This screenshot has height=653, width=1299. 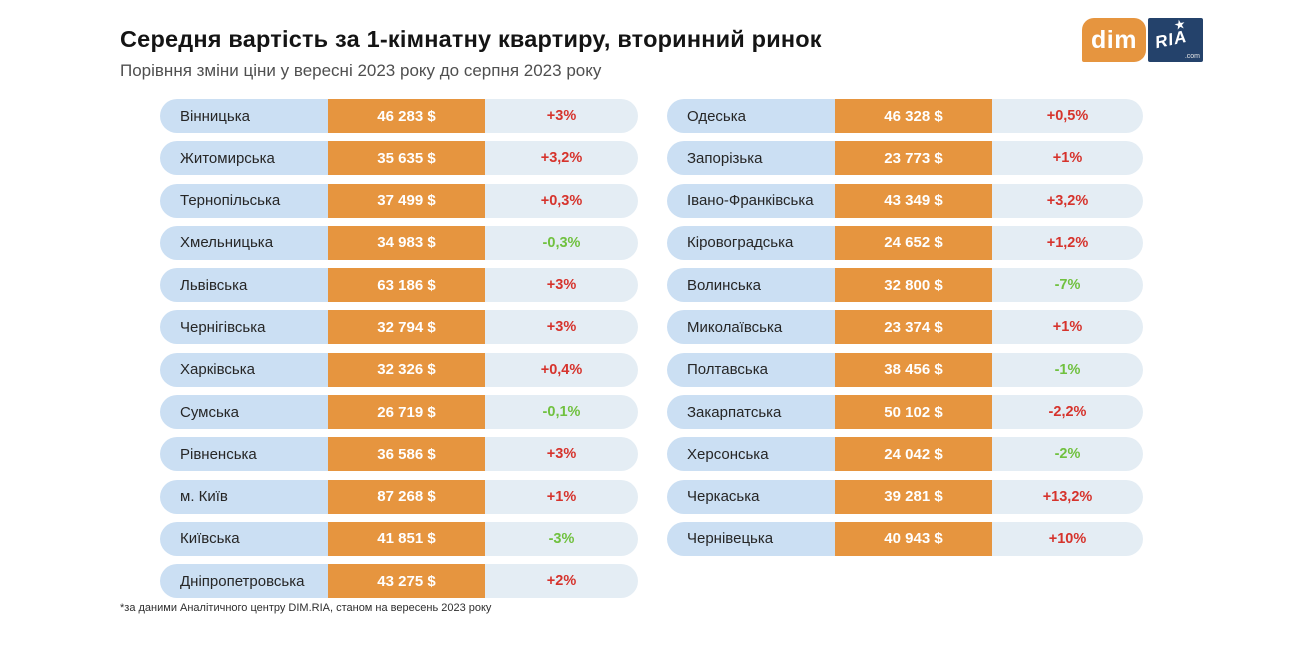 I want to click on region-name-cell: Кіровоградська, so click(x=751, y=242).